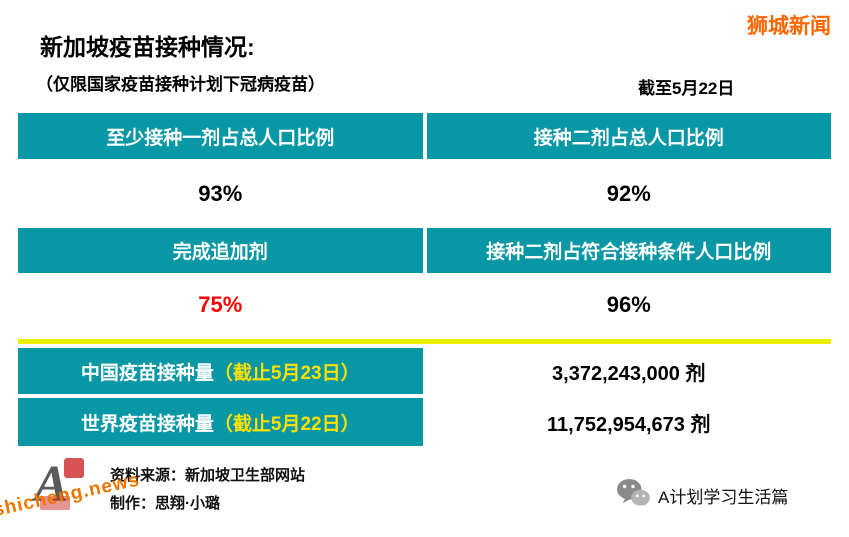  Describe the element at coordinates (424, 371) in the screenshot. I see `table-row-china-doses: 中国疫苗接种量 （截止5月23日） 3,372,243,000 剂` at that location.